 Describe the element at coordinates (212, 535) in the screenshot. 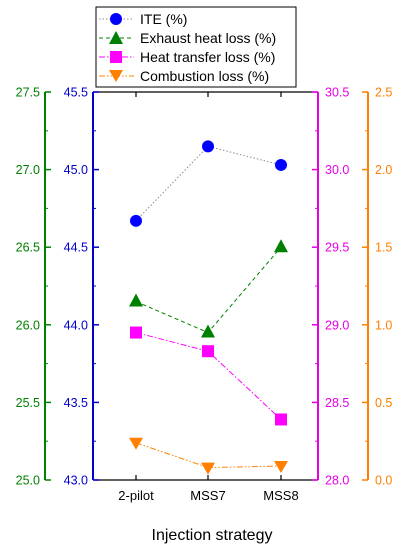

I see `x-axis-title: Injection strategy` at that location.